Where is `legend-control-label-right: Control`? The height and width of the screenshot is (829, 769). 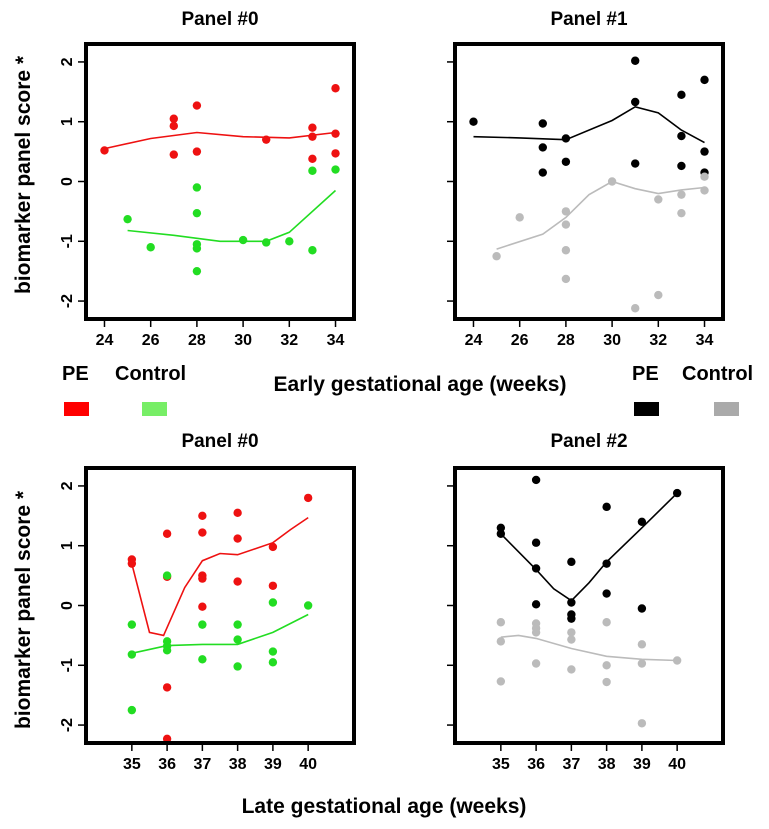 legend-control-label-right: Control is located at coordinates (717, 374).